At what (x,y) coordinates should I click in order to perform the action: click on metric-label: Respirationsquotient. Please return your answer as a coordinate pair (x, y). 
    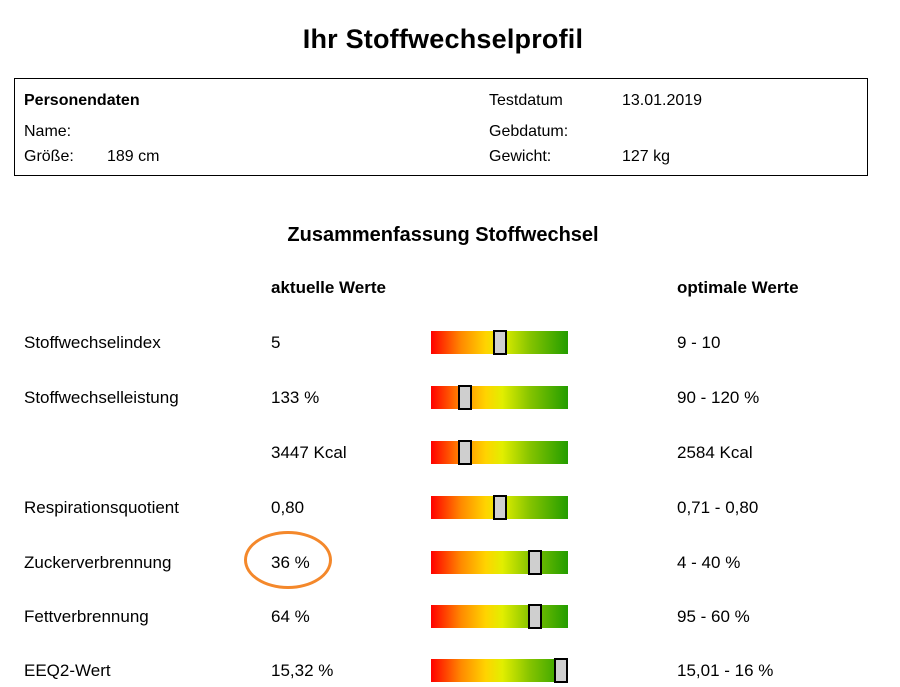
    Looking at the image, I should click on (101, 507).